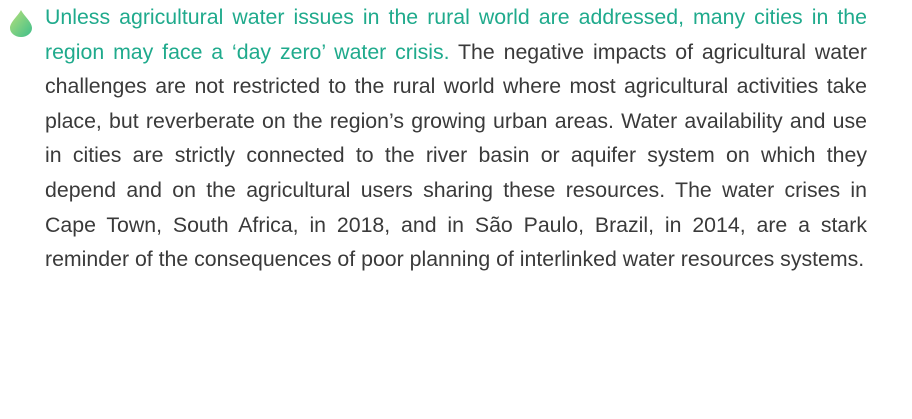 This screenshot has width=912, height=419. What do you see at coordinates (21, 23) in the screenshot?
I see `droplet-icon` at bounding box center [21, 23].